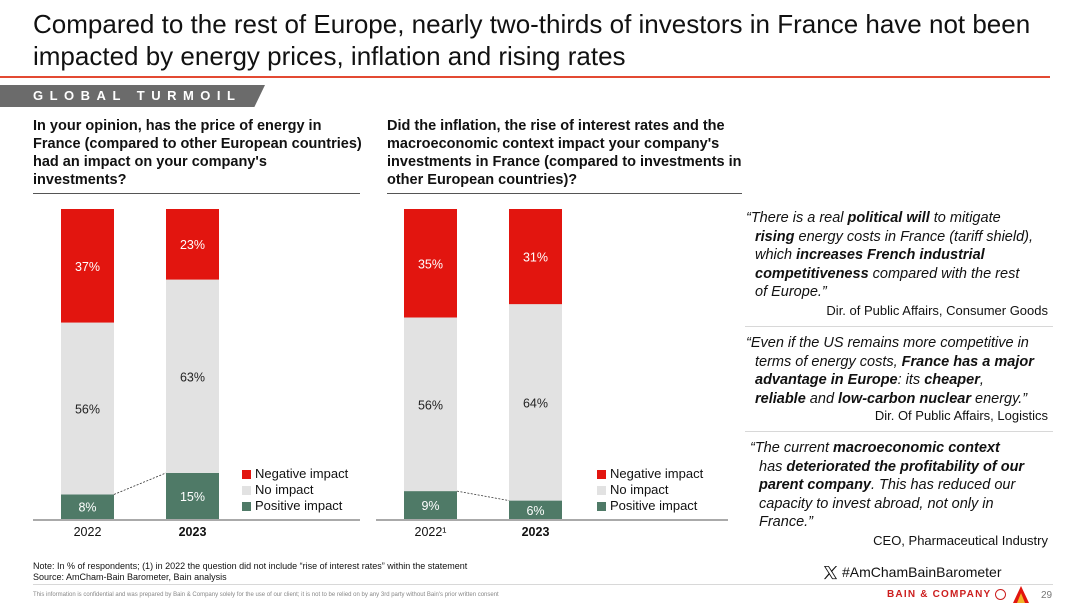 This screenshot has width=1080, height=607. What do you see at coordinates (431, 532) in the screenshot?
I see `category-label-0: 2022¹` at bounding box center [431, 532].